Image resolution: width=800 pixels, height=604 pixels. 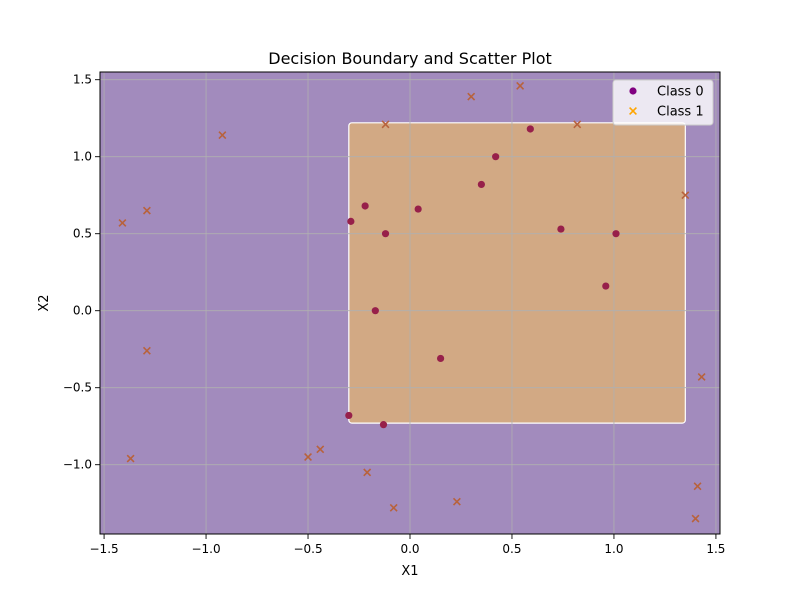 What do you see at coordinates (82, 157) in the screenshot?
I see `y-tick-label: 1.0` at bounding box center [82, 157].